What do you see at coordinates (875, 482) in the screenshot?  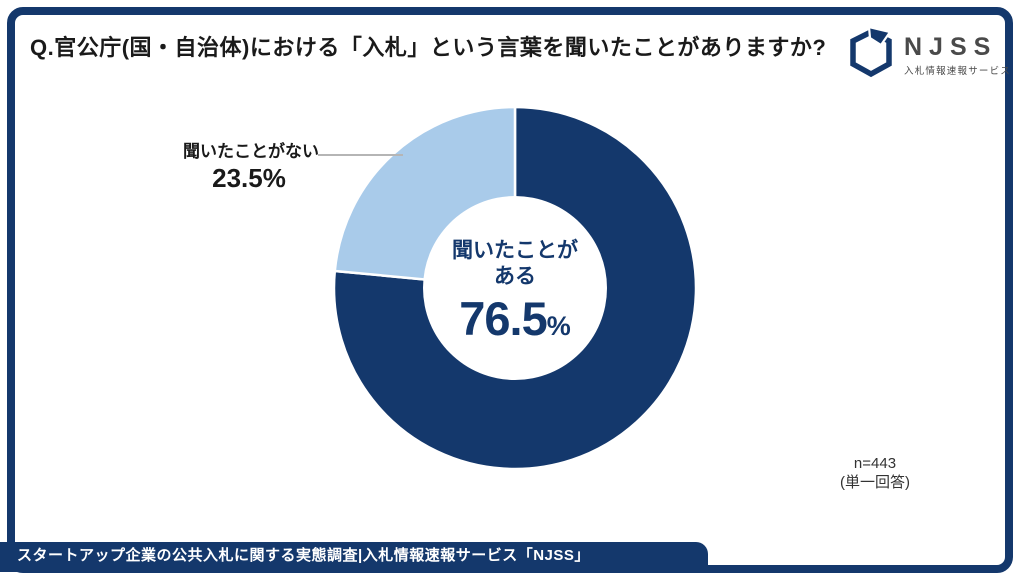 I see `answer-type: (単一回答)` at bounding box center [875, 482].